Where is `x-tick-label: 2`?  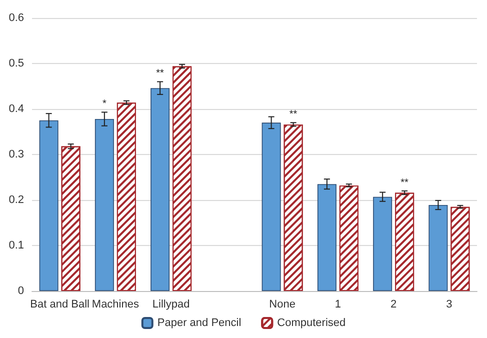 x-tick-label: 2 is located at coordinates (393, 304).